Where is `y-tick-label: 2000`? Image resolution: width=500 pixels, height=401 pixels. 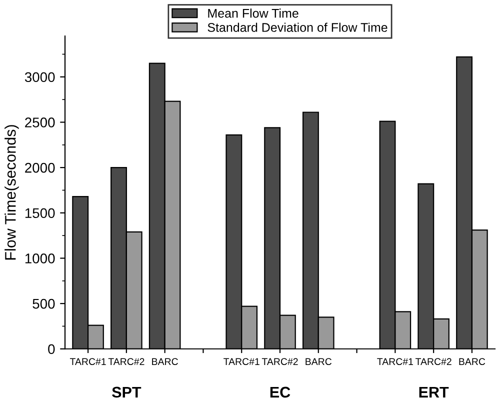
y-tick-label: 2000 is located at coordinates (40, 167).